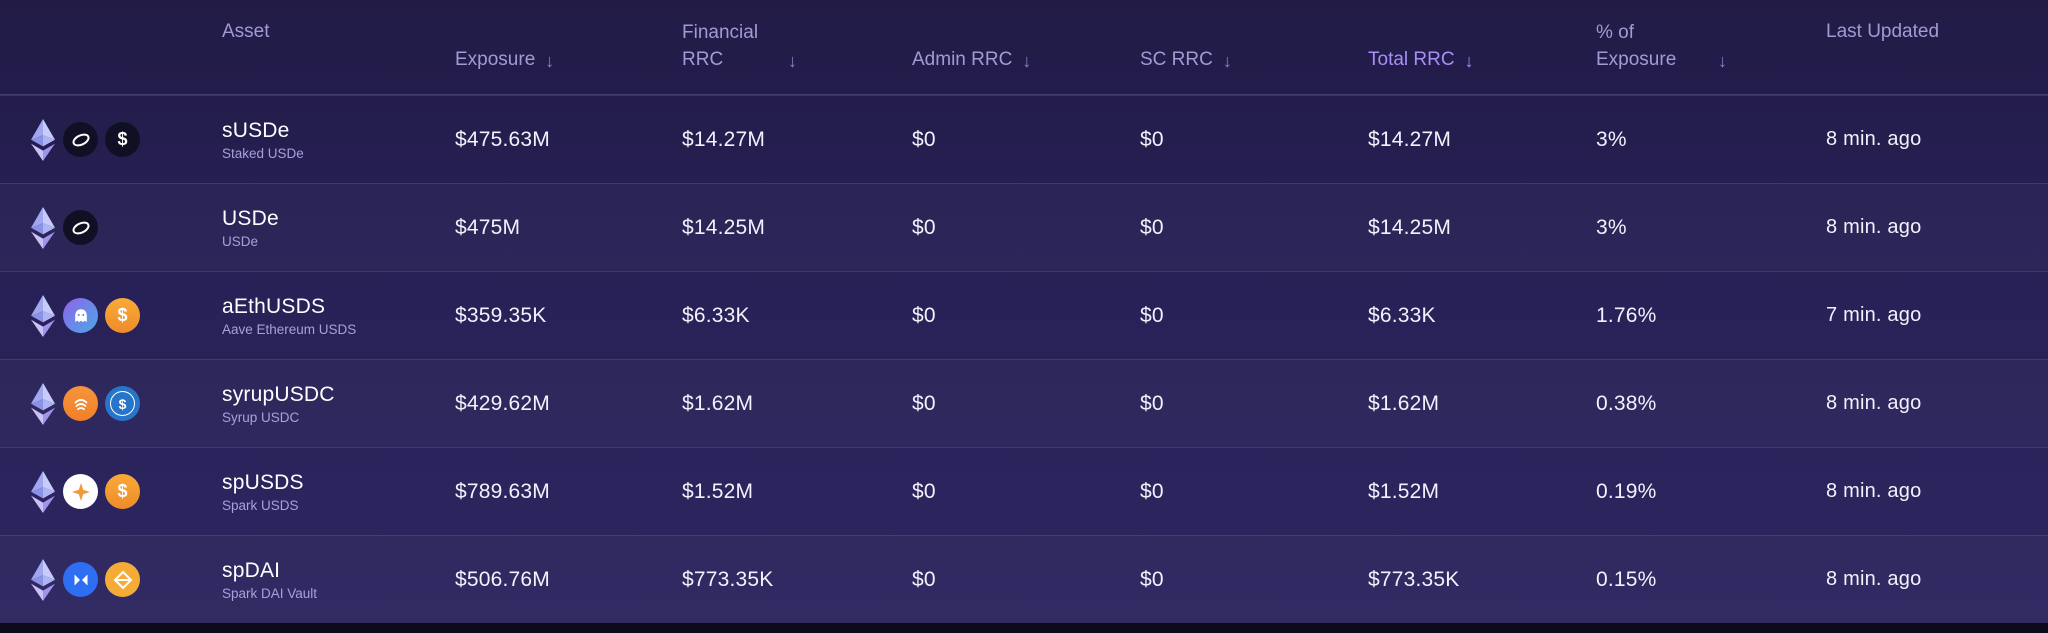 The width and height of the screenshot is (2048, 633). Describe the element at coordinates (728, 579) in the screenshot. I see `financial-rrc-value: $773.35K` at that location.